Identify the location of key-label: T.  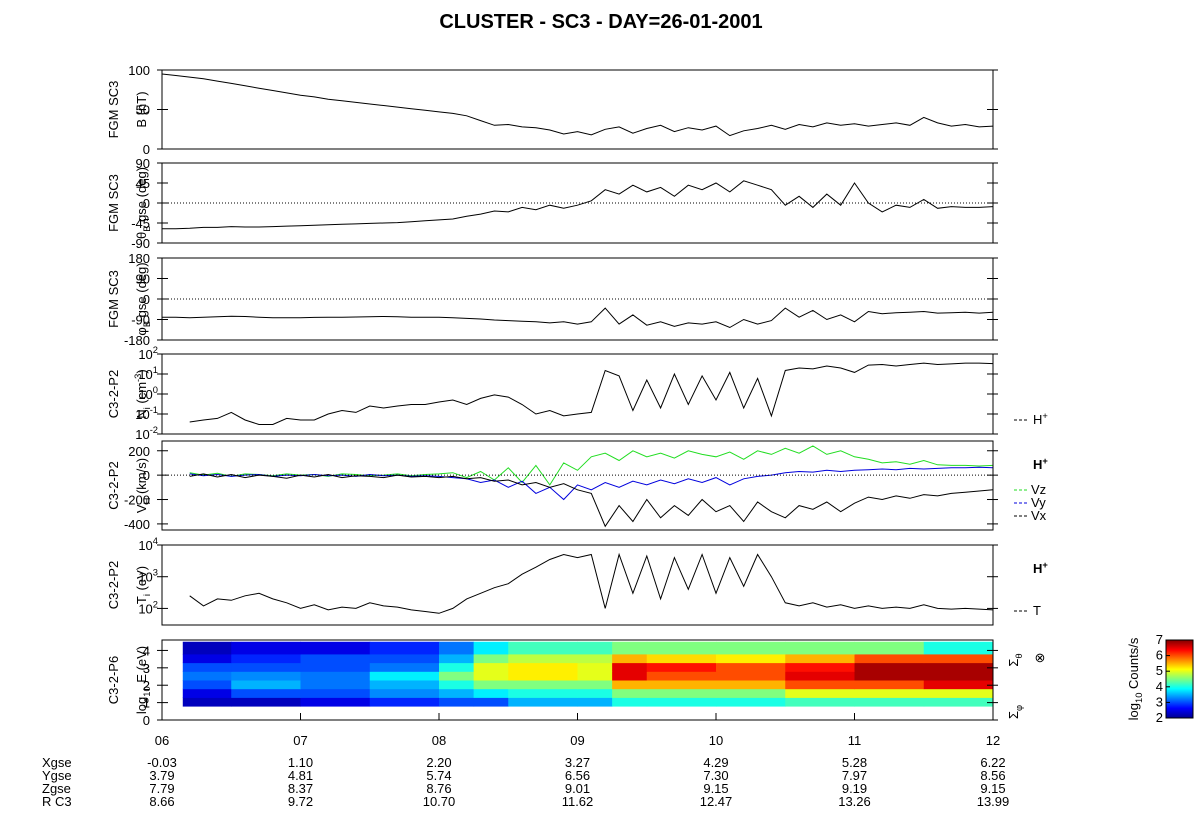
(1037, 610).